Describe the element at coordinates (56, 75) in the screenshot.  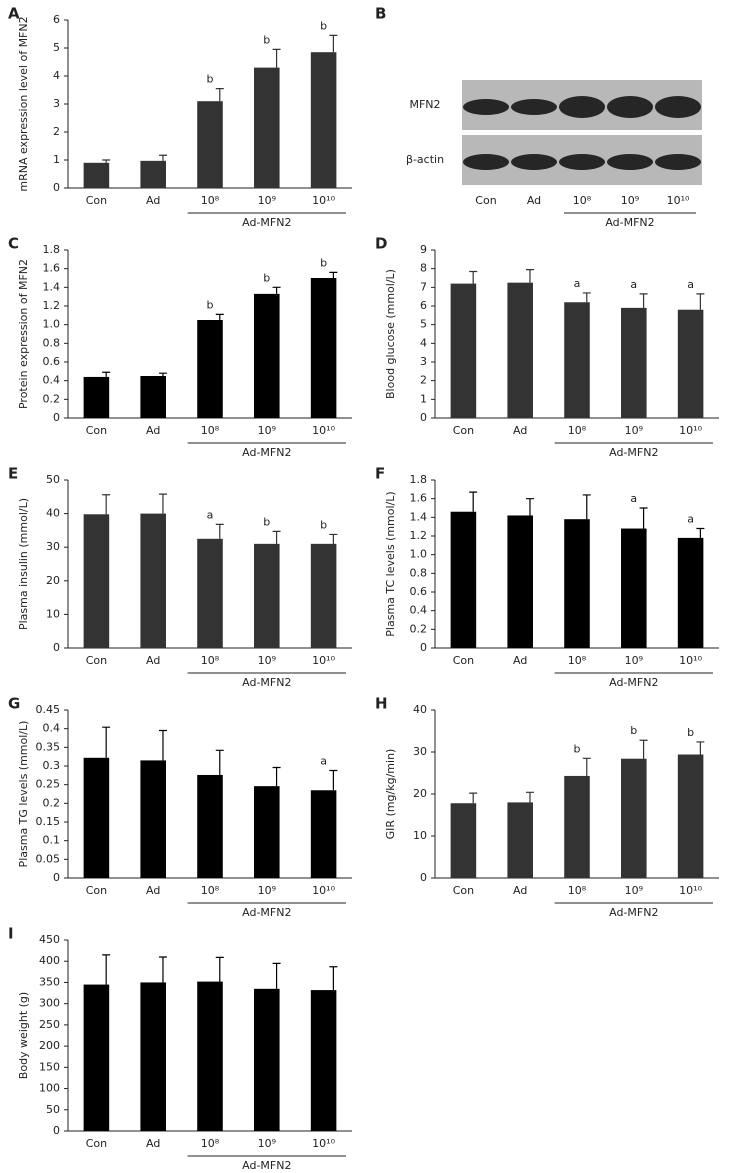
I see `y-tick-label: 4` at that location.